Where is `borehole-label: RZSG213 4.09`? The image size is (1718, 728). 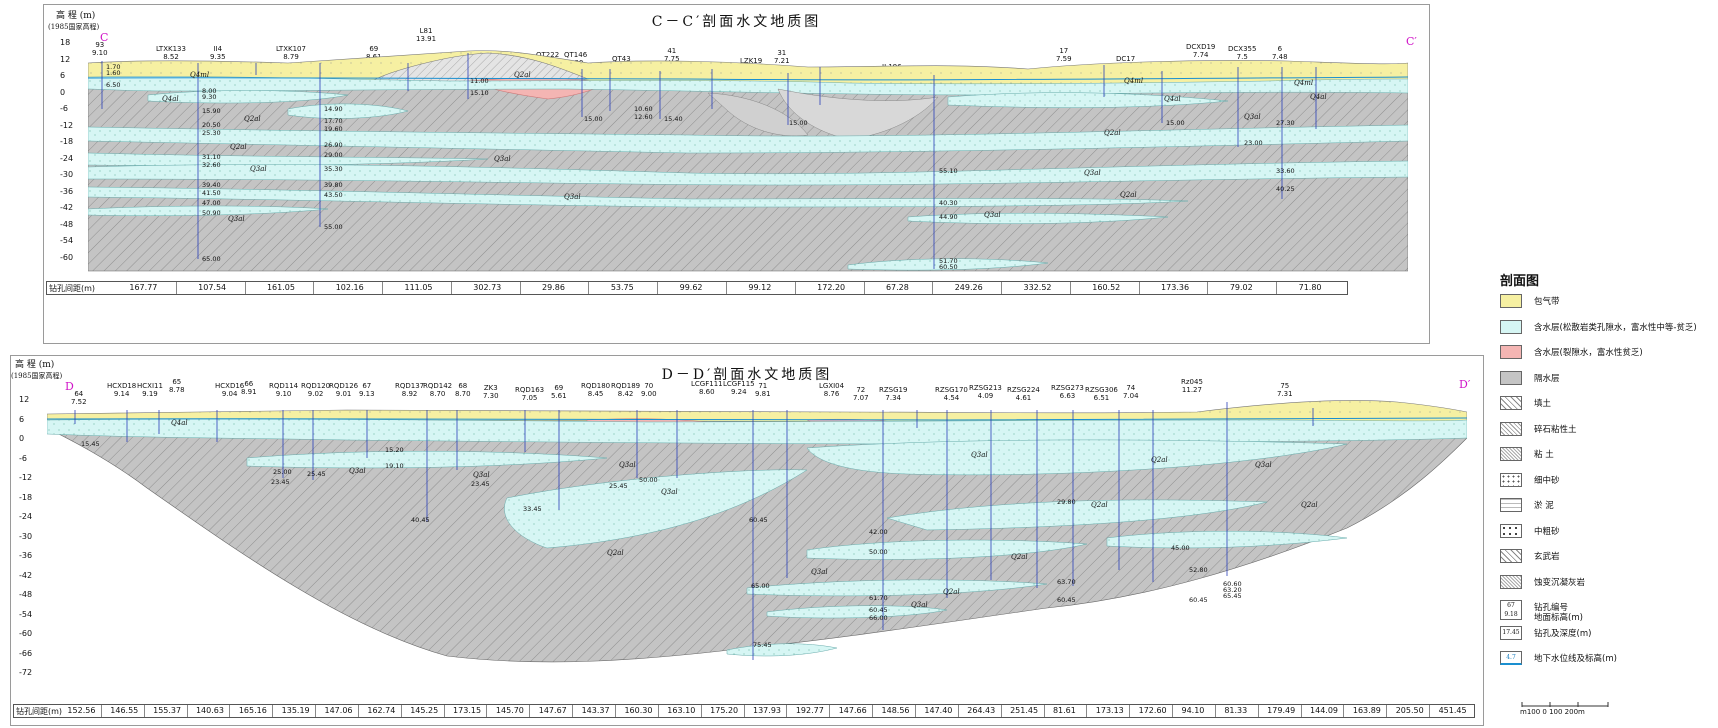
borehole-label: RZSG213 4.09 is located at coordinates (985, 392).